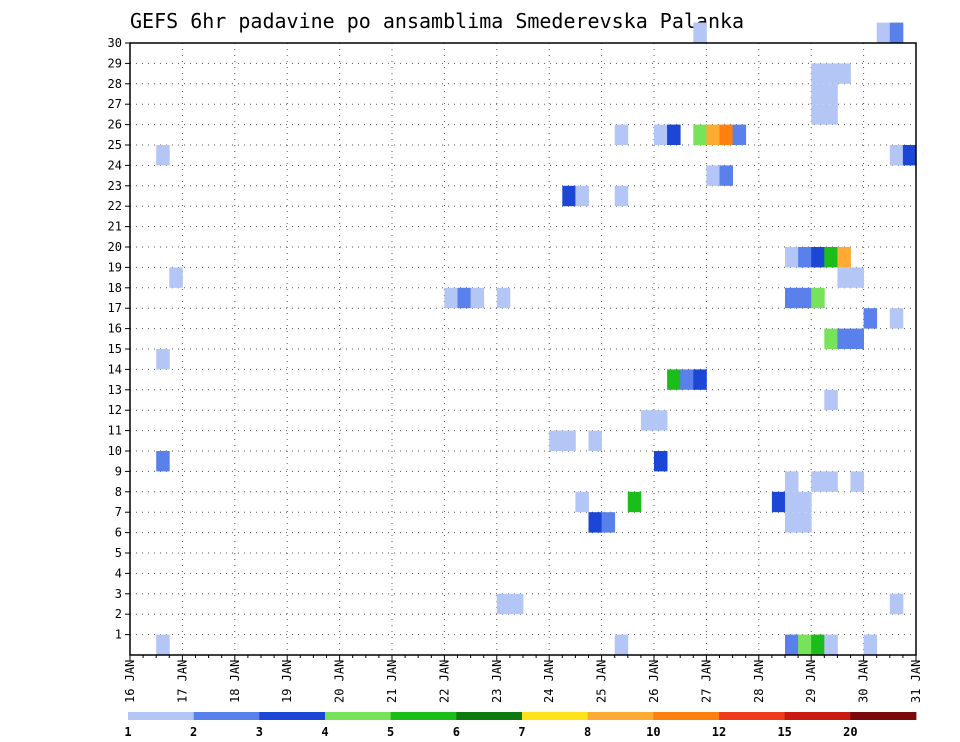 The image size is (960, 742). What do you see at coordinates (115, 125) in the screenshot?
I see `y-tick-label: 26` at bounding box center [115, 125].